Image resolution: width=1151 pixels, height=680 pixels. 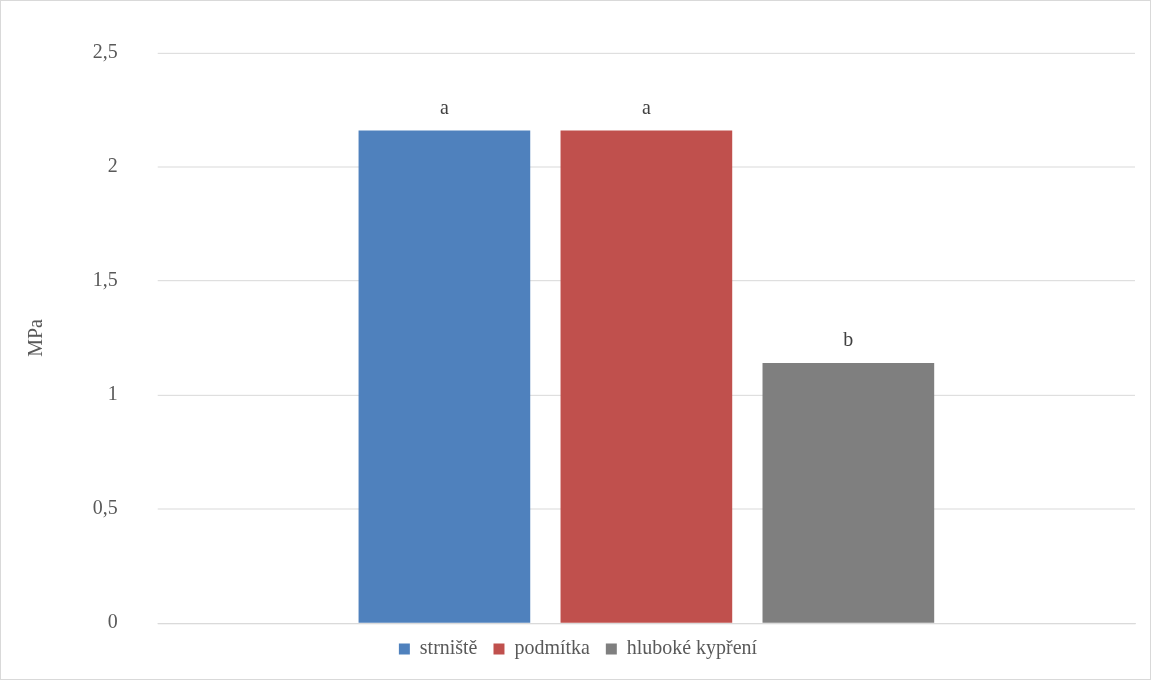 What do you see at coordinates (35, 338) in the screenshot?
I see `y-axis-title: MPa` at bounding box center [35, 338].